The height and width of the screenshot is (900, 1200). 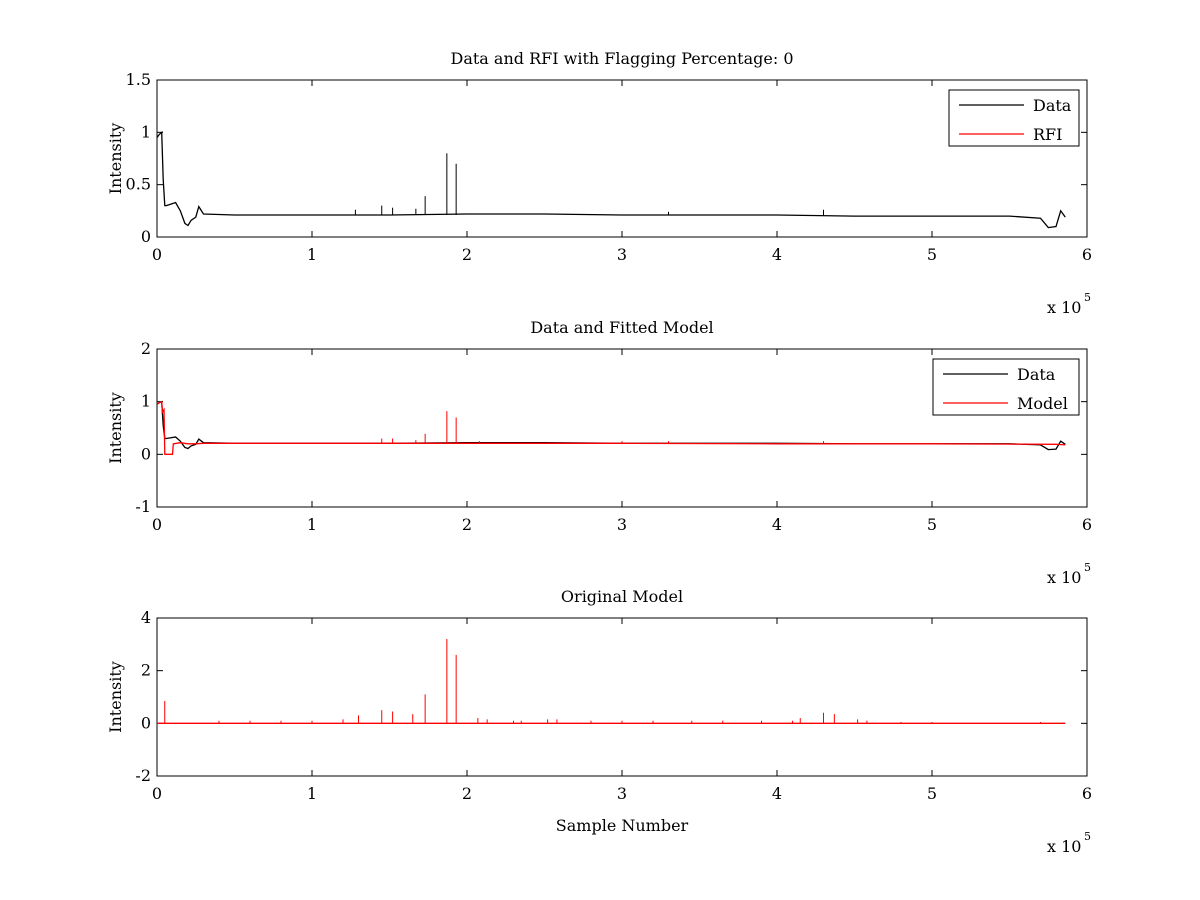 I want to click on legend: Data RFI, so click(x=1014, y=118).